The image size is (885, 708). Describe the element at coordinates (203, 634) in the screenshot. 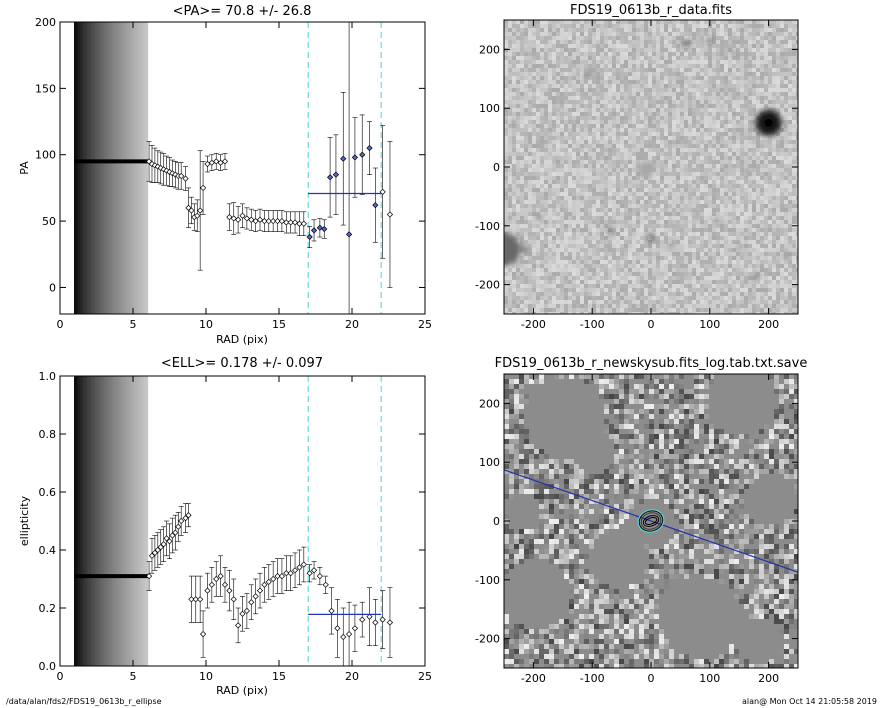

I see `data-point` at that location.